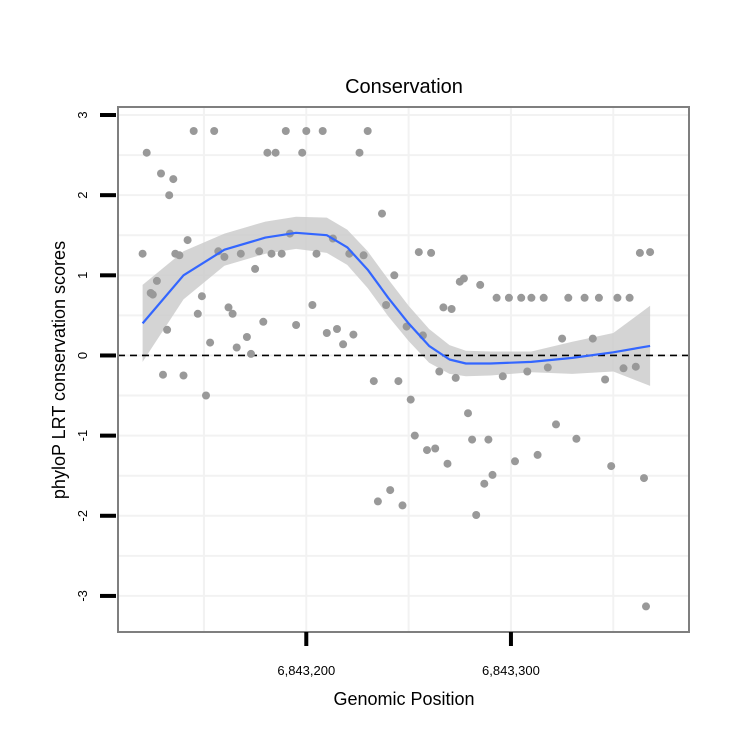 The image size is (750, 750). What do you see at coordinates (82, 275) in the screenshot?
I see `y-tick-label: 1` at bounding box center [82, 275].